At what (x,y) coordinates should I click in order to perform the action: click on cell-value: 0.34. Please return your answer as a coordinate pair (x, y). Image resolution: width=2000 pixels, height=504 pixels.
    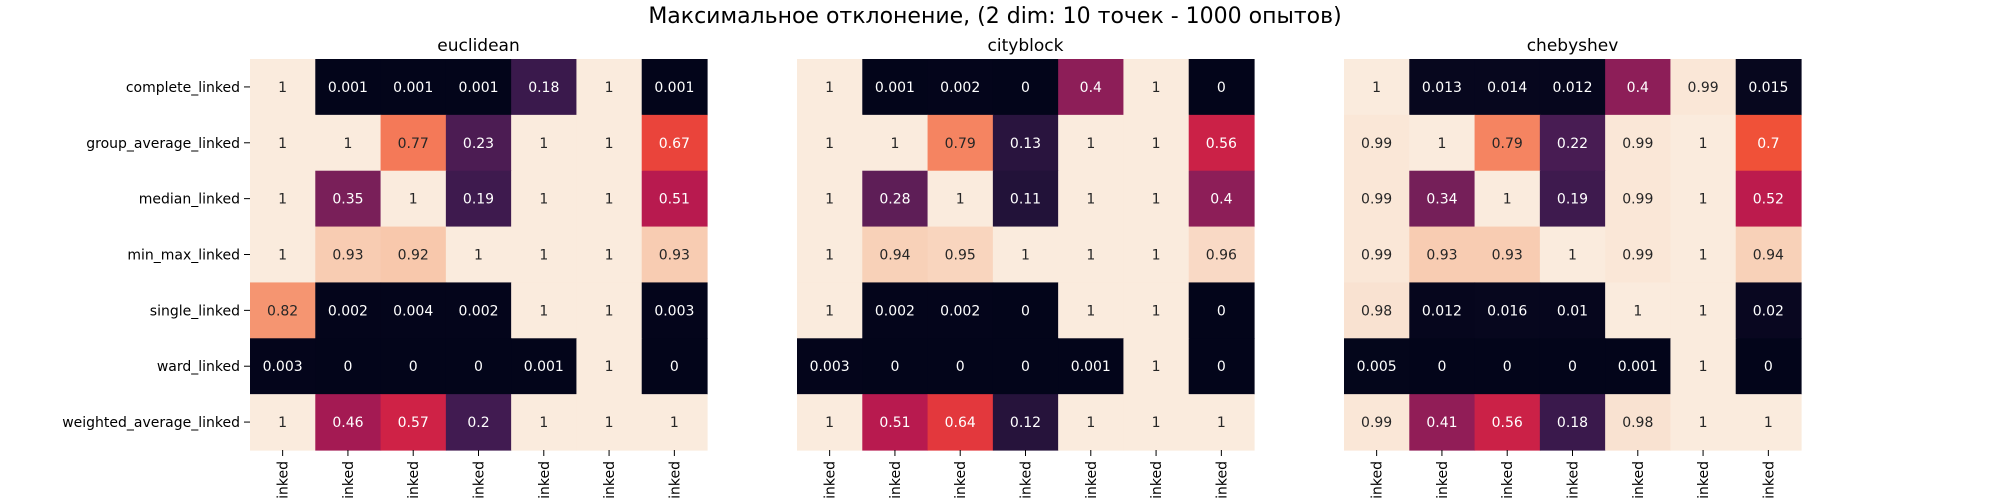
    Looking at the image, I should click on (1441, 200).